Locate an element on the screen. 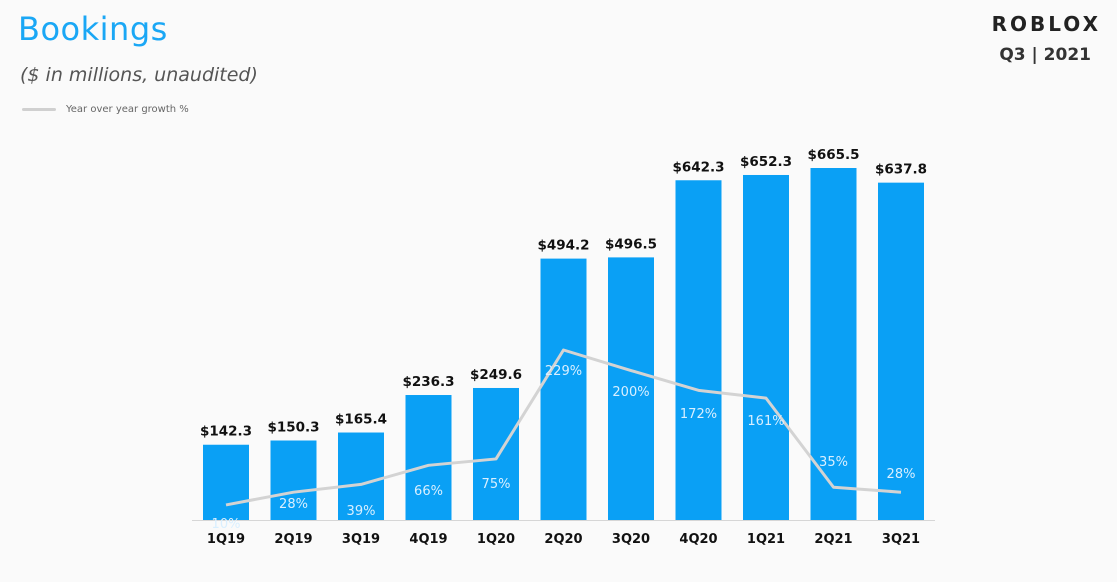  chart-title: Bookings is located at coordinates (93, 29).